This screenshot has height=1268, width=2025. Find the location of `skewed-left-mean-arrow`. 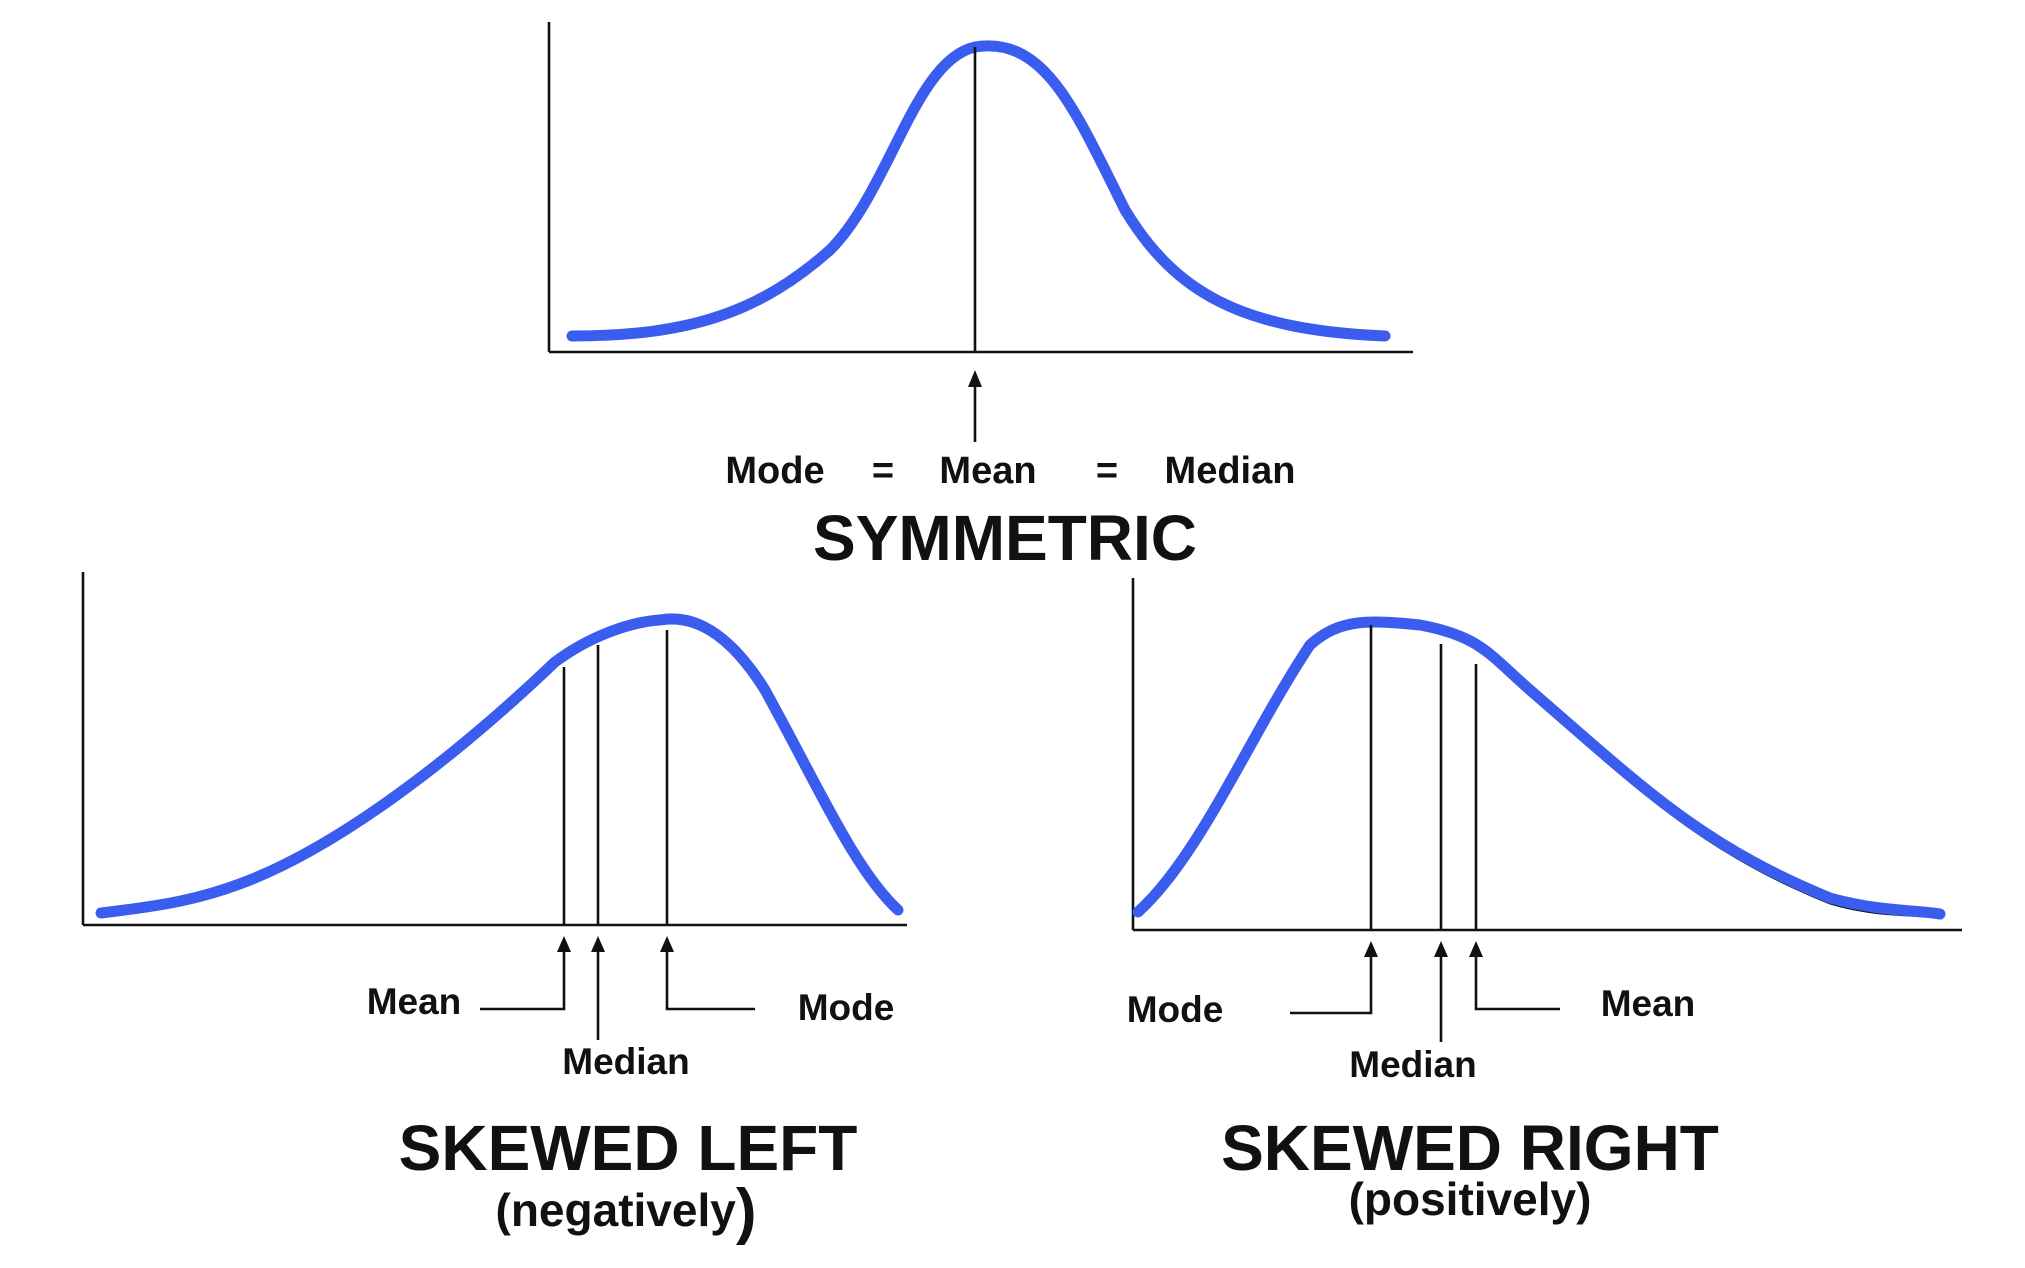

skewed-left-mean-arrow is located at coordinates (523, 979).